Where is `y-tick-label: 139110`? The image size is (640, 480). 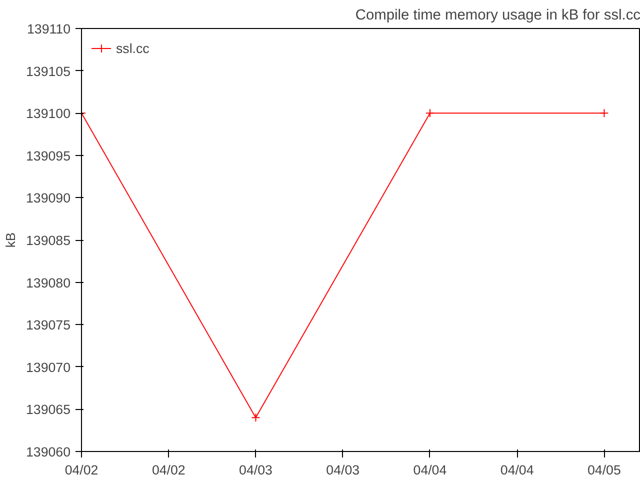
y-tick-label: 139110 is located at coordinates (49, 29).